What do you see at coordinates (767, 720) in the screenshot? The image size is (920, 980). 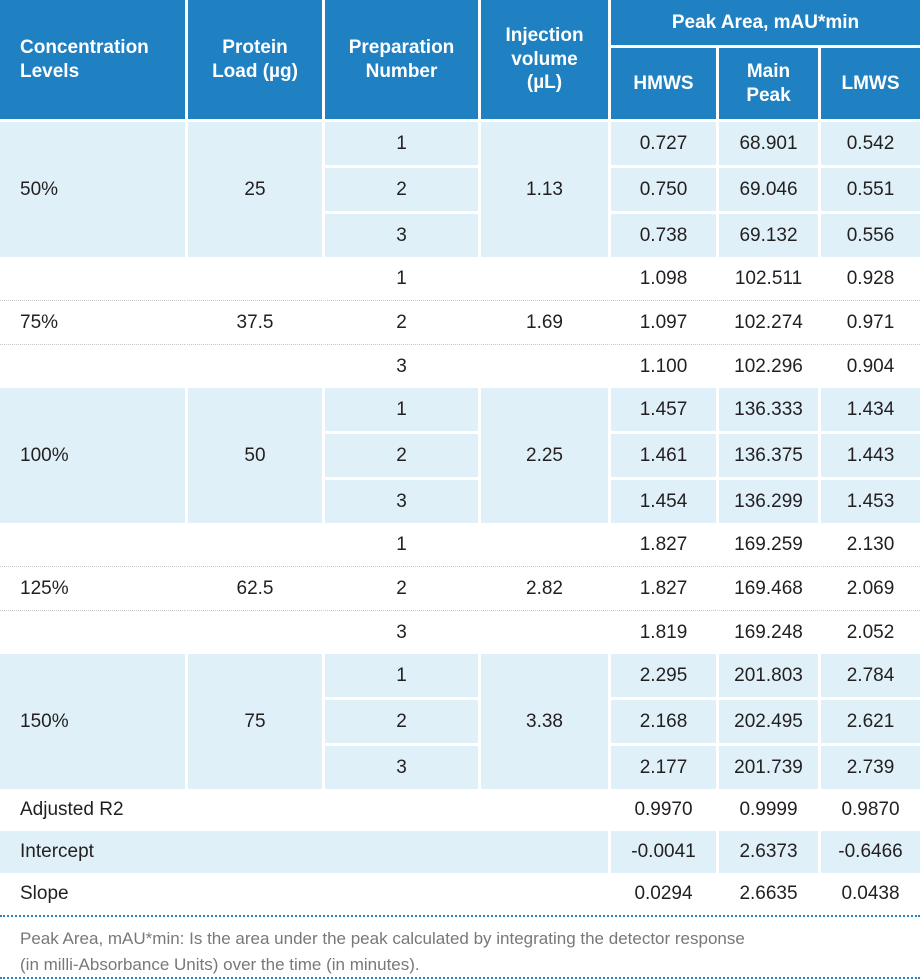 I see `cell-main-peak: 202.495` at bounding box center [767, 720].